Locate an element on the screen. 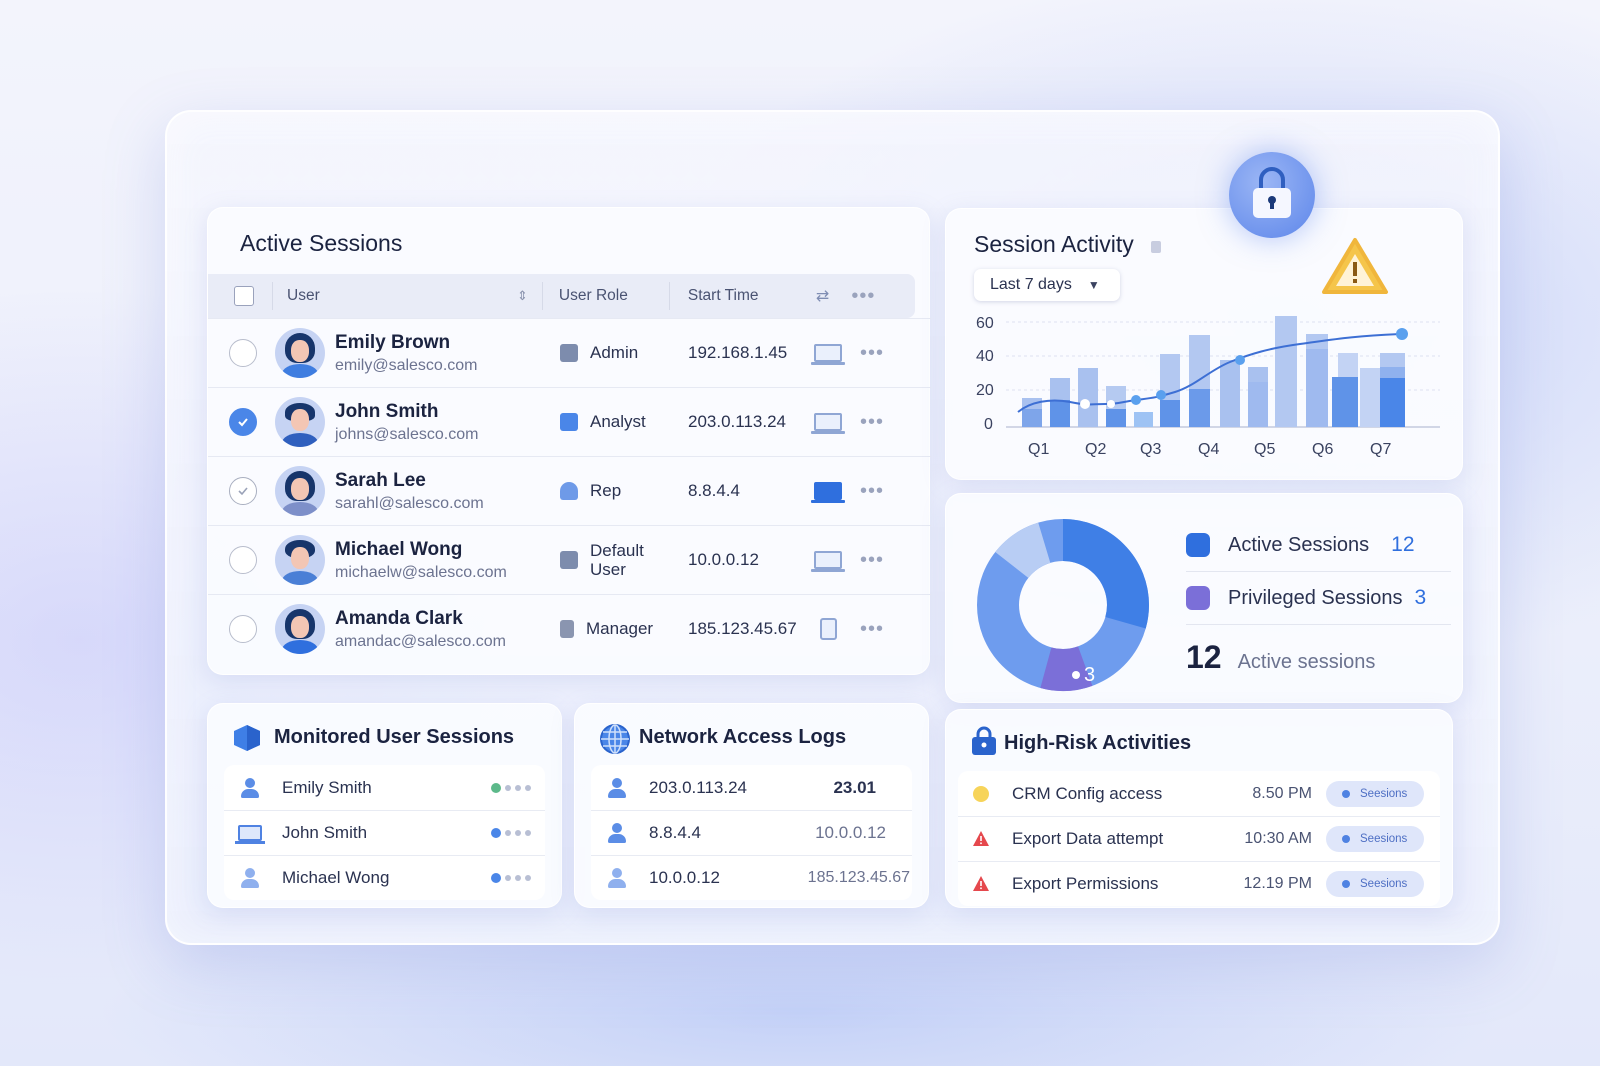  user-name: Amanda Clark is located at coordinates (399, 618).